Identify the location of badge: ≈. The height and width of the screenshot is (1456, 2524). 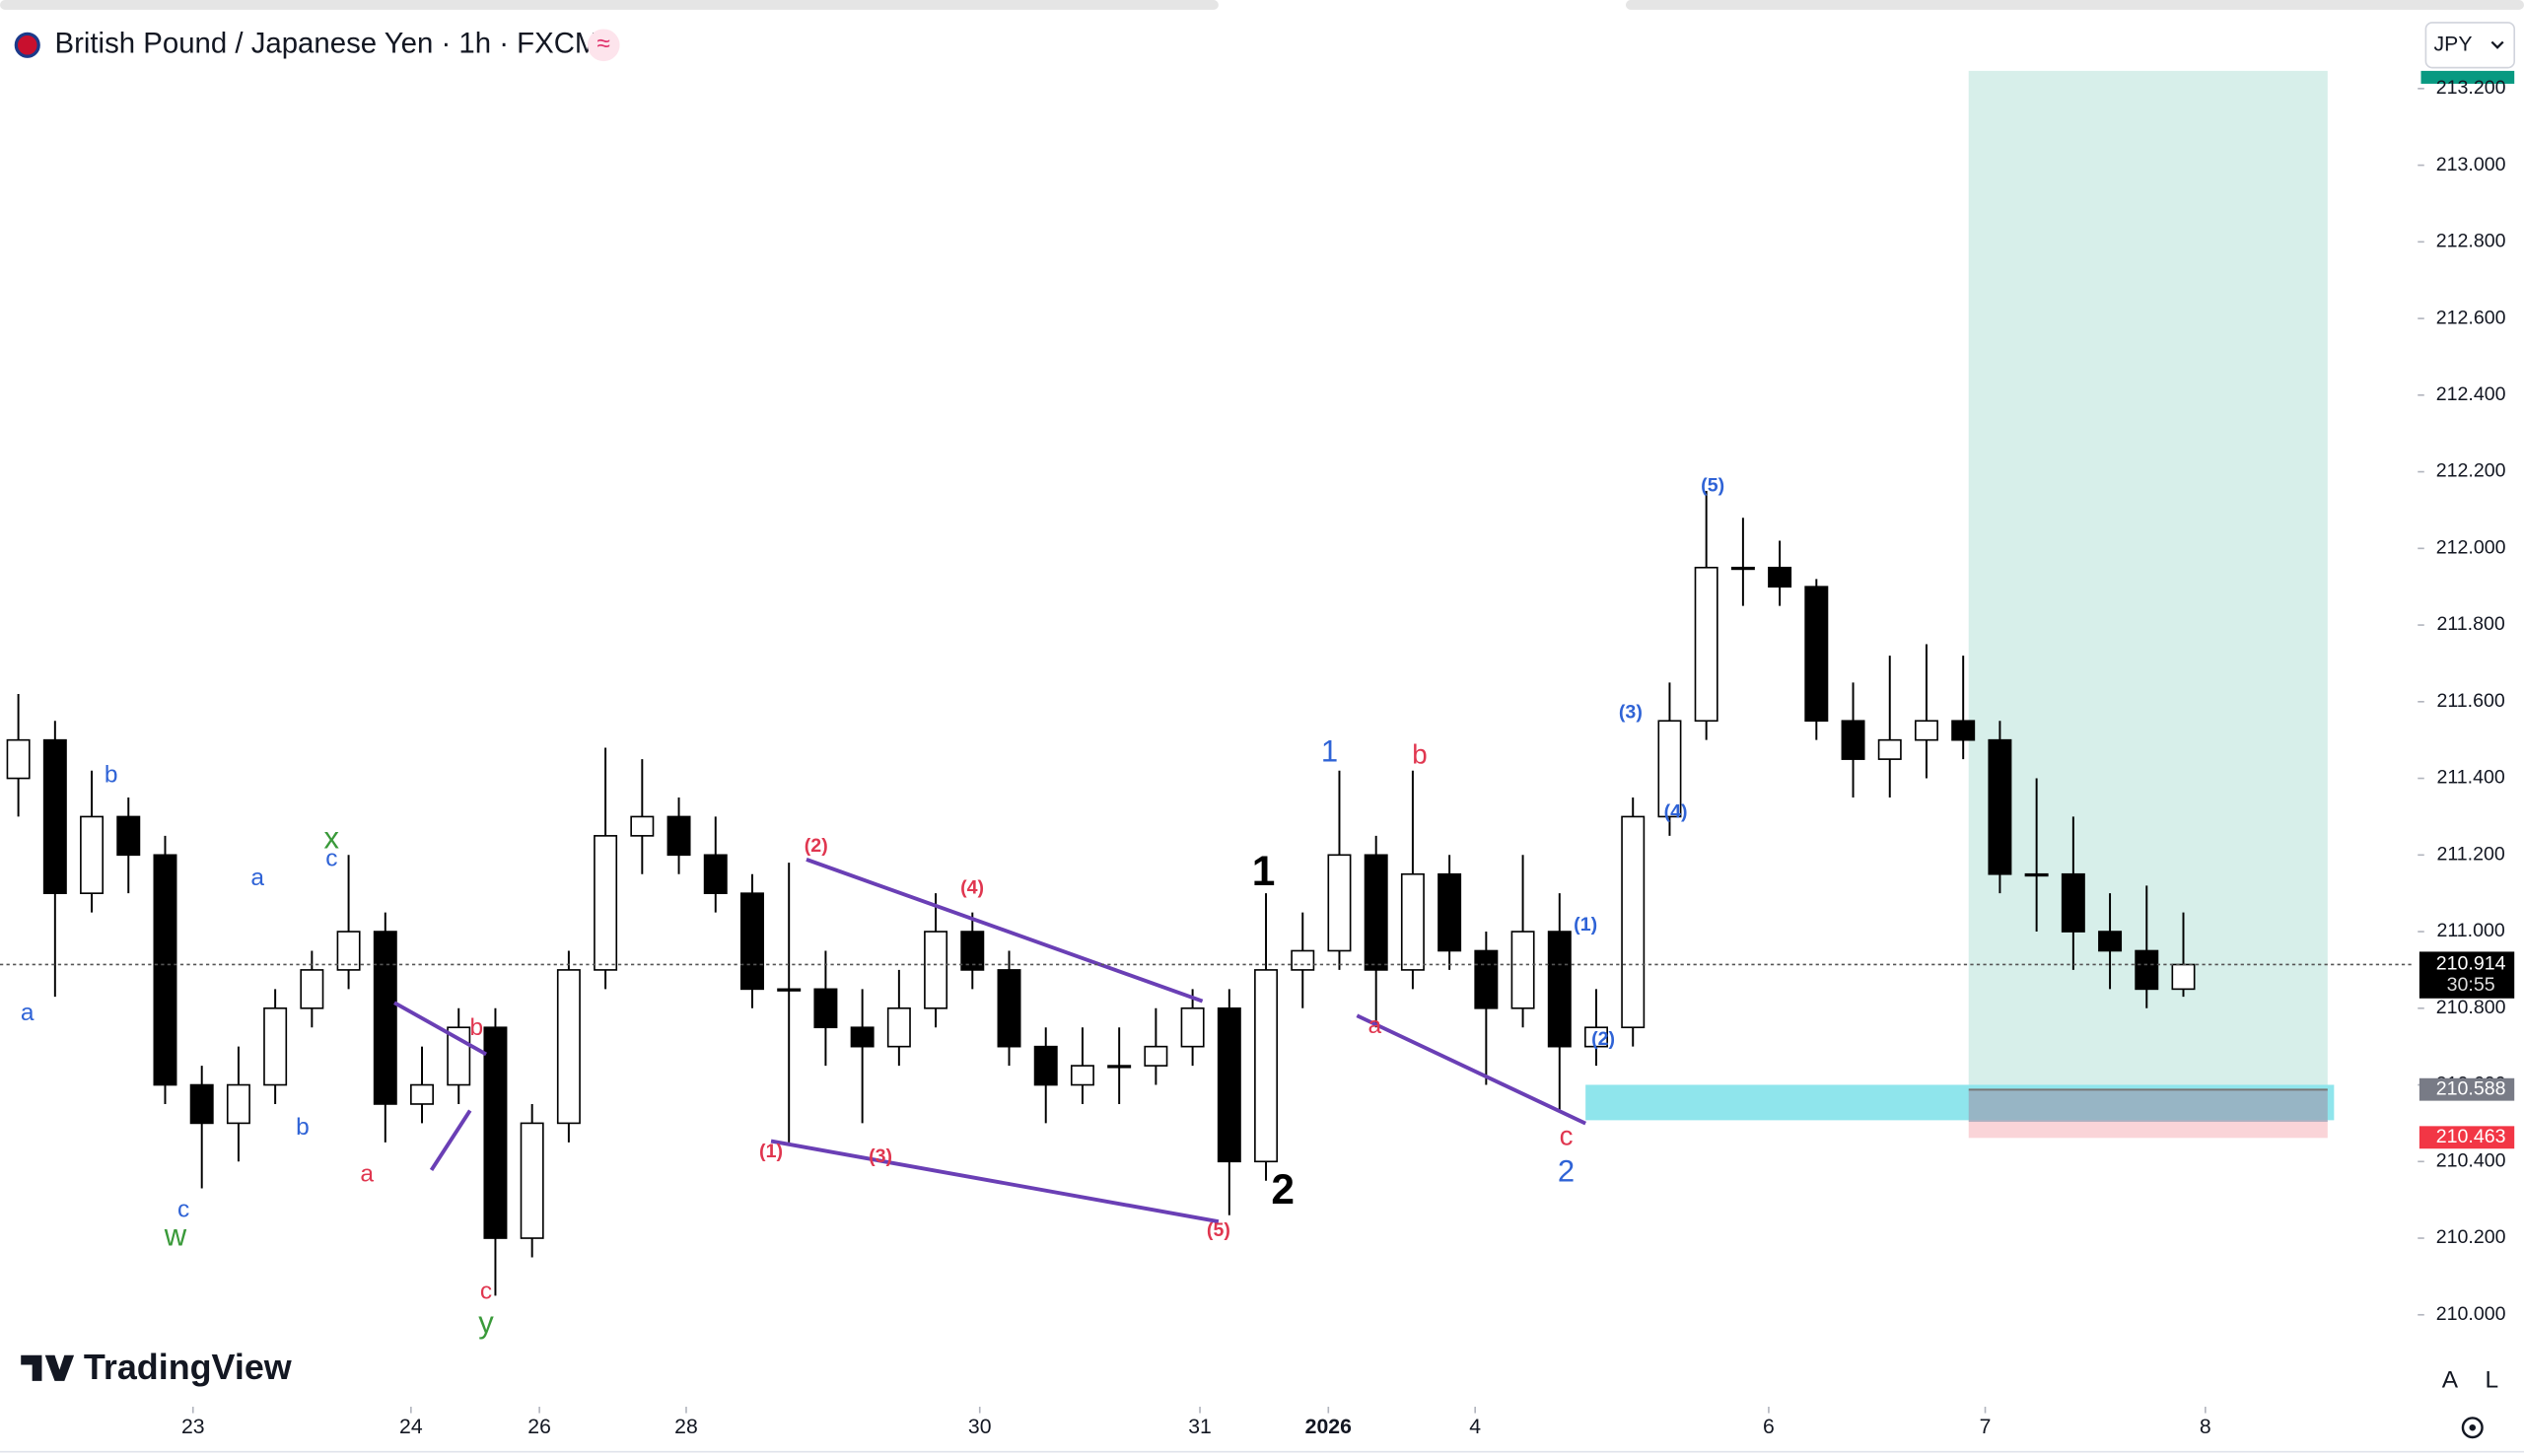
(603, 44).